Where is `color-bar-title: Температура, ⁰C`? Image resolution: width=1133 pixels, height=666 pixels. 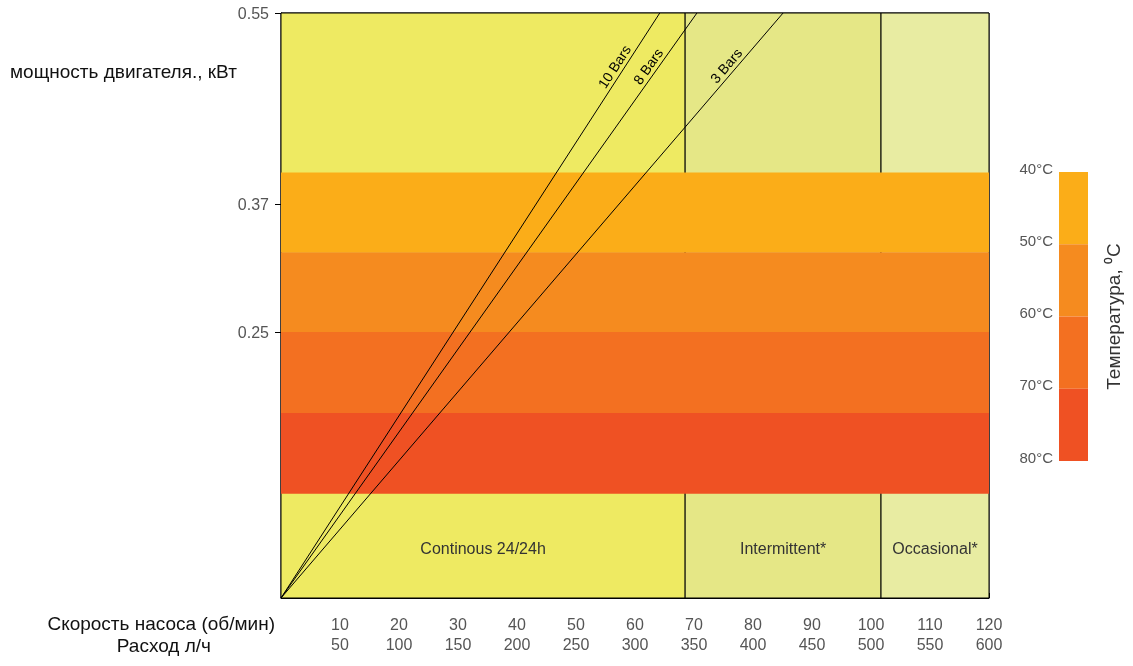
color-bar-title: Температура, ⁰C is located at coordinates (1113, 316).